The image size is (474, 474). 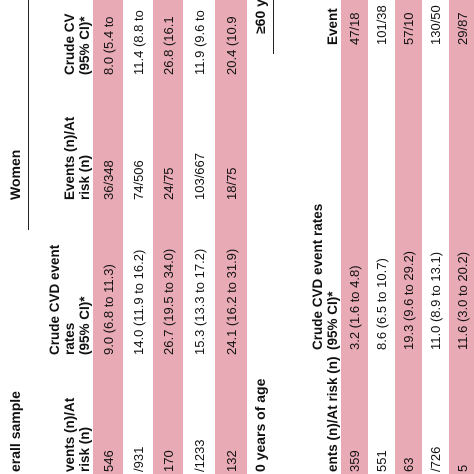 What do you see at coordinates (108, 45) in the screenshot?
I see `table-cell: 8.0 (5.4 to` at bounding box center [108, 45].